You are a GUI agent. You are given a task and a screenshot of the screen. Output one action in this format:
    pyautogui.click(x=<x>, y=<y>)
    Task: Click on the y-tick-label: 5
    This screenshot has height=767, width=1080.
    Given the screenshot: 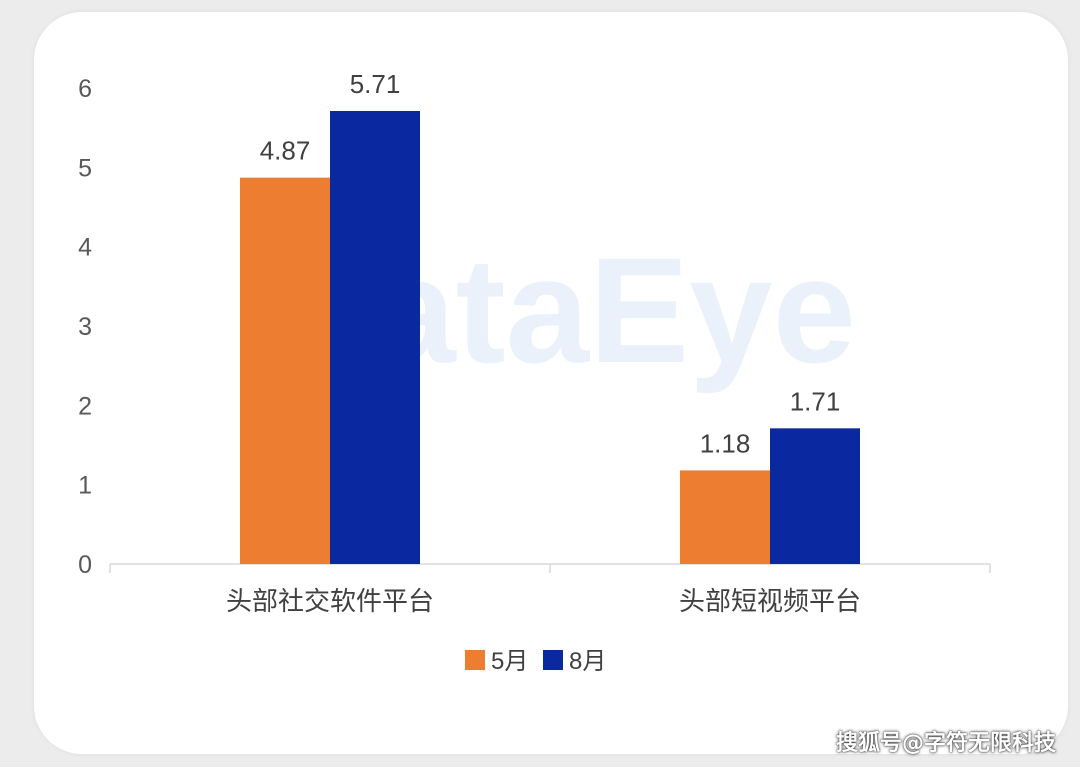 What is the action you would take?
    pyautogui.click(x=85, y=168)
    